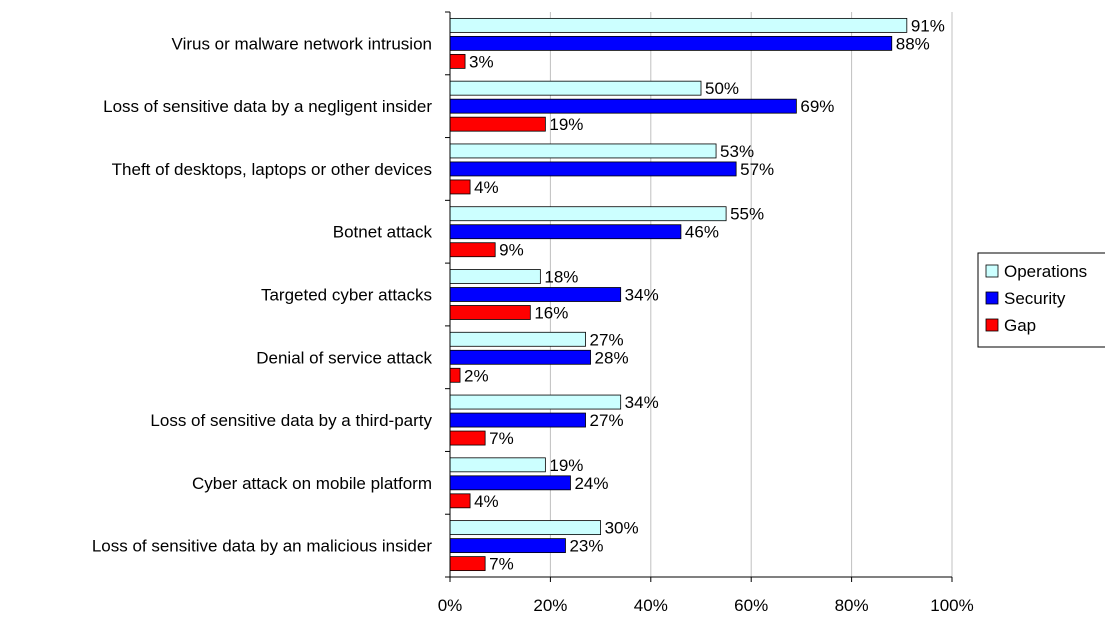 The width and height of the screenshot is (1105, 623). Describe the element at coordinates (1045, 271) in the screenshot. I see `legend-label: Operations` at that location.